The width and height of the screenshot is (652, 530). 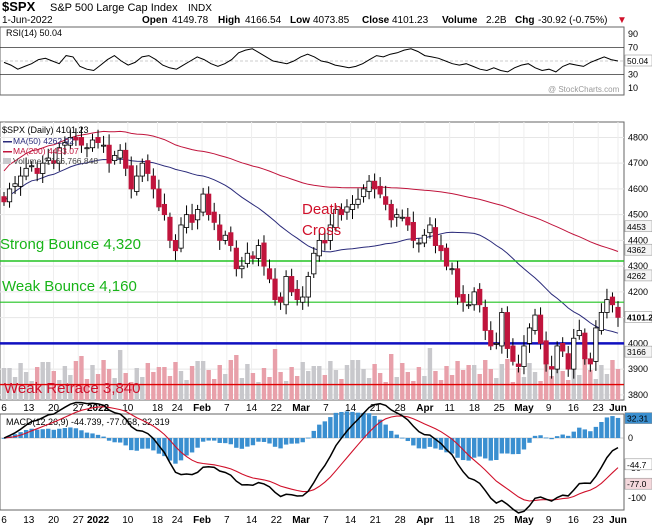 What do you see at coordinates (376, 20) in the screenshot?
I see `close-label: Close` at bounding box center [376, 20].